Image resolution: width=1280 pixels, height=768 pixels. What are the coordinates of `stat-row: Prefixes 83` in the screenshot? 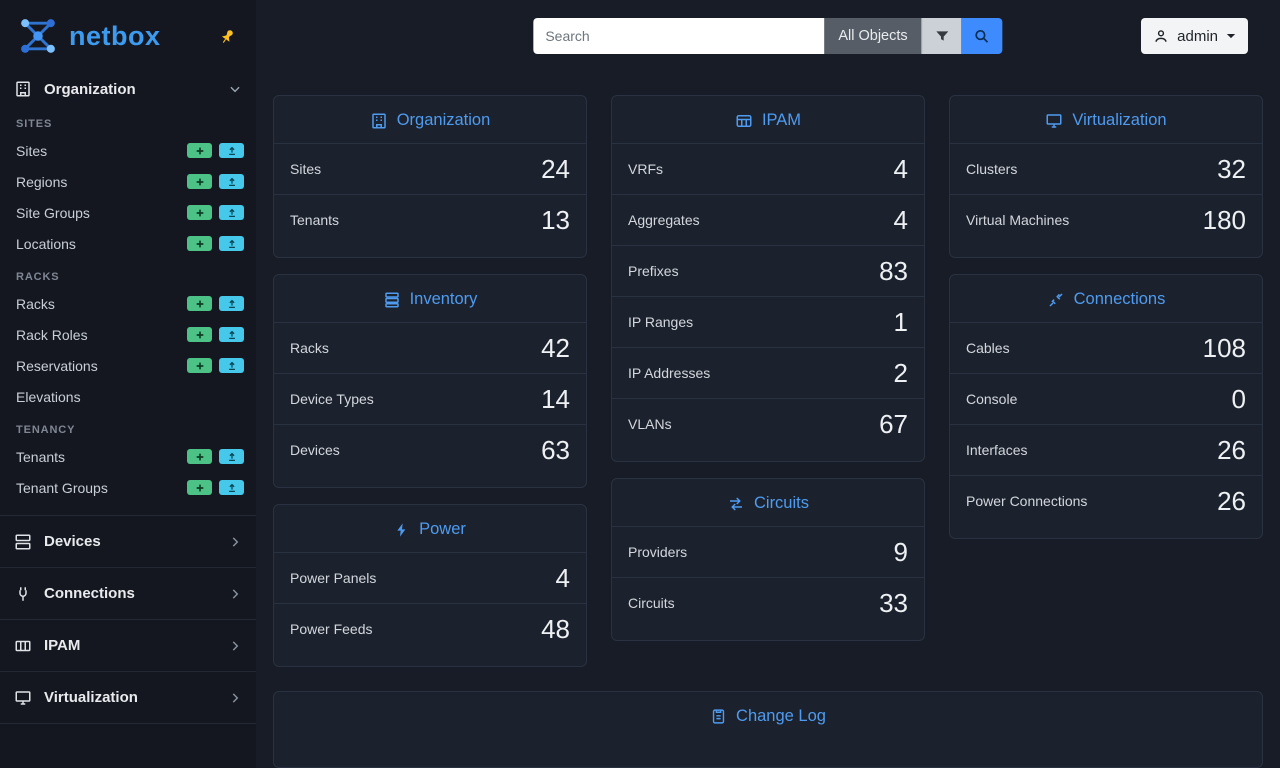 It's located at (768, 270).